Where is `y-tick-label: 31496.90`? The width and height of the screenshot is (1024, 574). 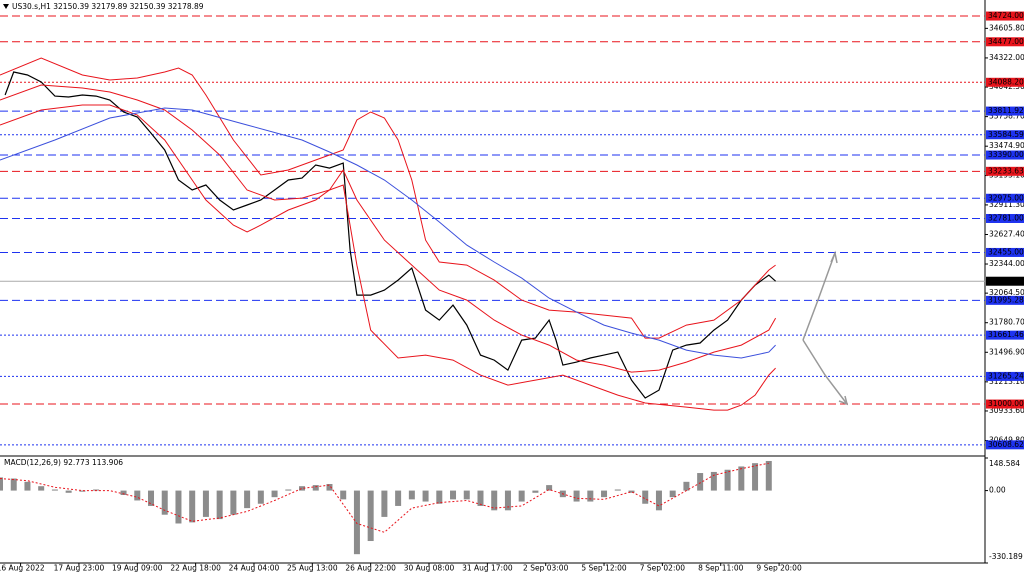 y-tick-label: 31496.90 is located at coordinates (1006, 351).